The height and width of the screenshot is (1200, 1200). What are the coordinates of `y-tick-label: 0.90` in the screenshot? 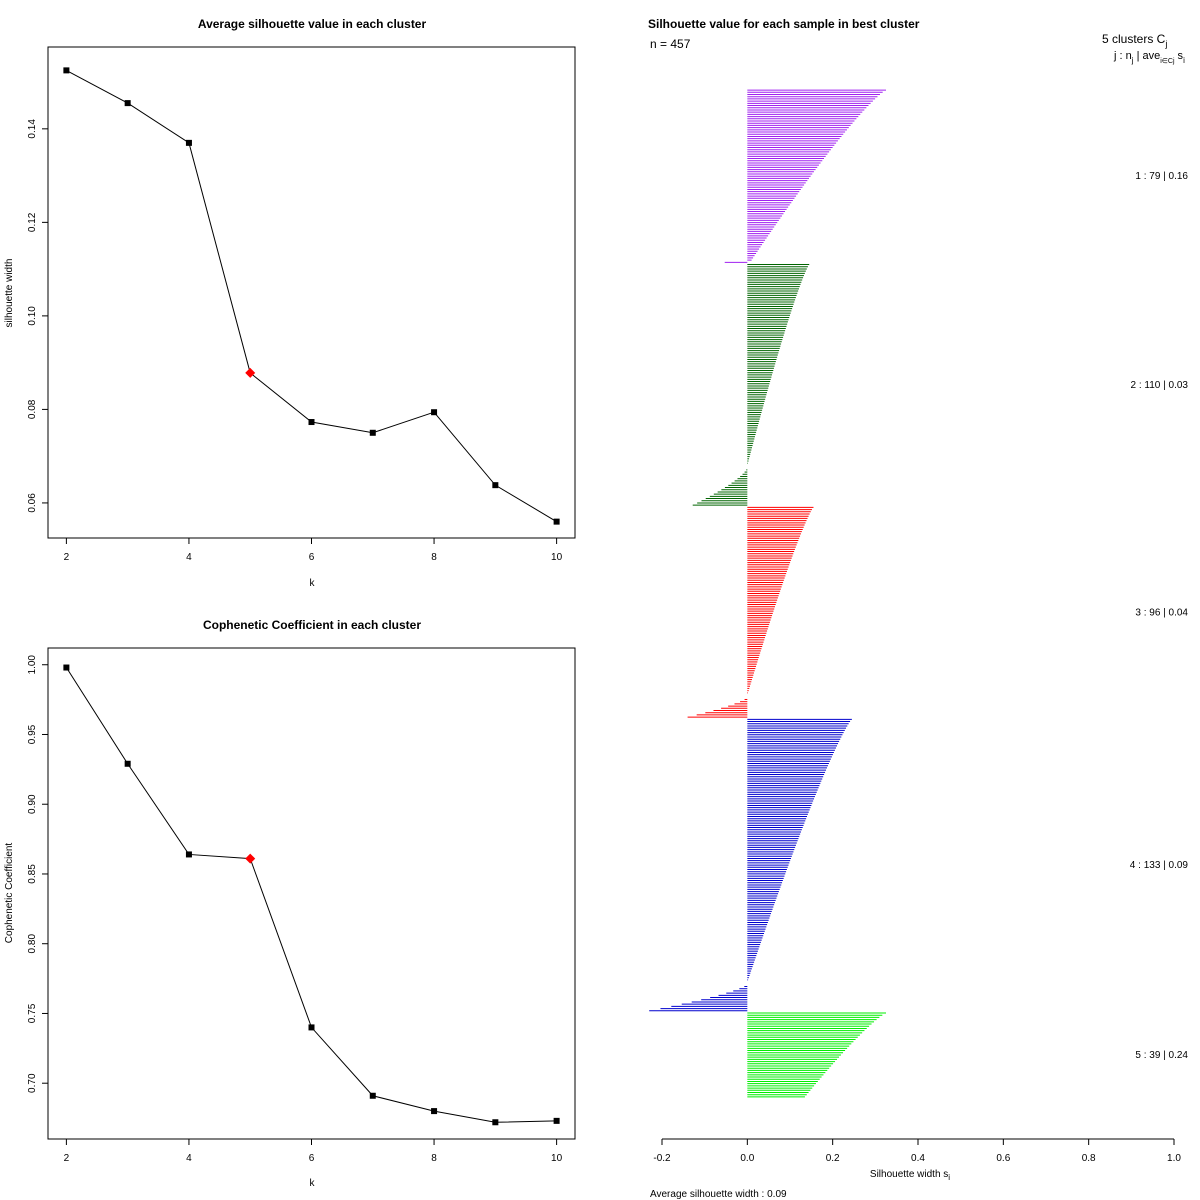 It's located at (32, 804).